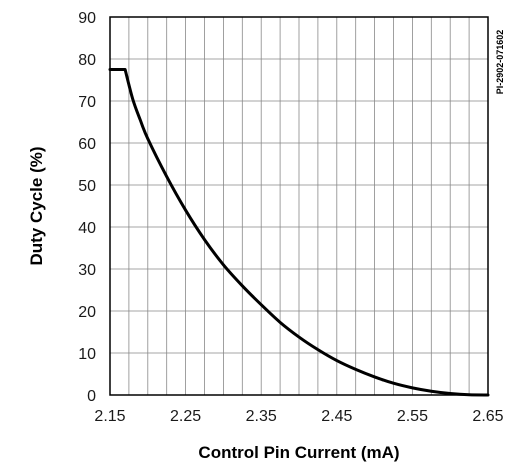  I want to click on x-axis-title: Control Pin Current (mA), so click(298, 452).